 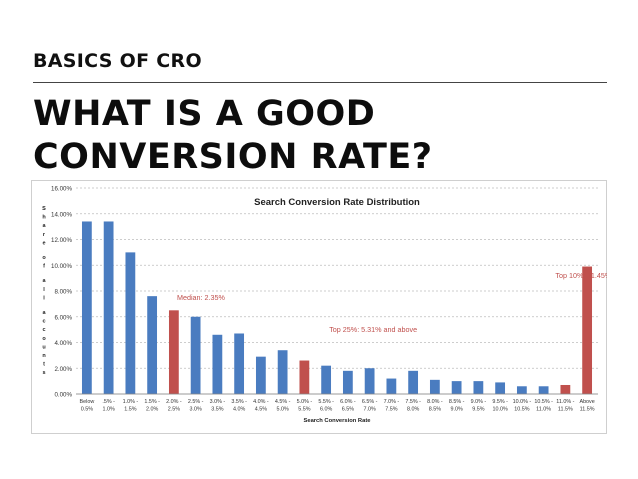 What do you see at coordinates (370, 402) in the screenshot?
I see `x-tick-label: 6.5% -` at bounding box center [370, 402].